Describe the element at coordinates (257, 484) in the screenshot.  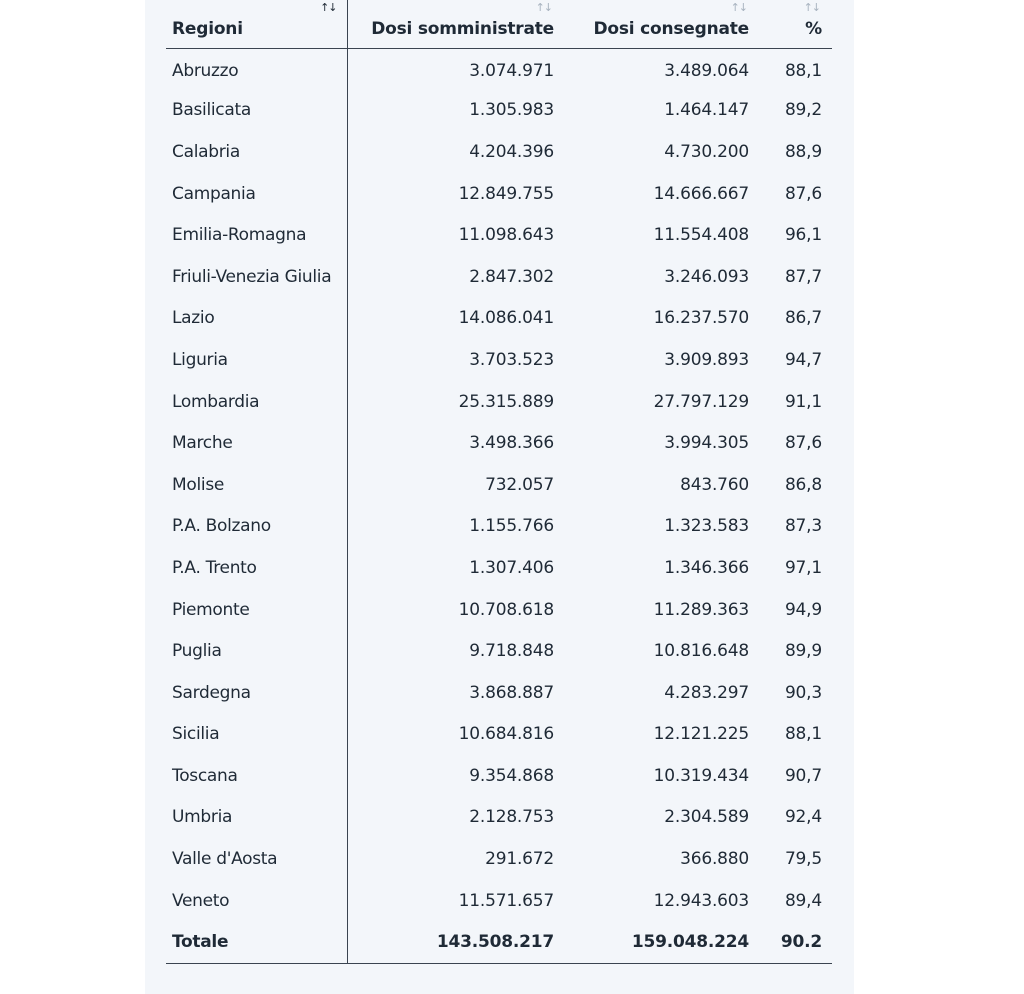
I see `cell-region: Molise` at that location.